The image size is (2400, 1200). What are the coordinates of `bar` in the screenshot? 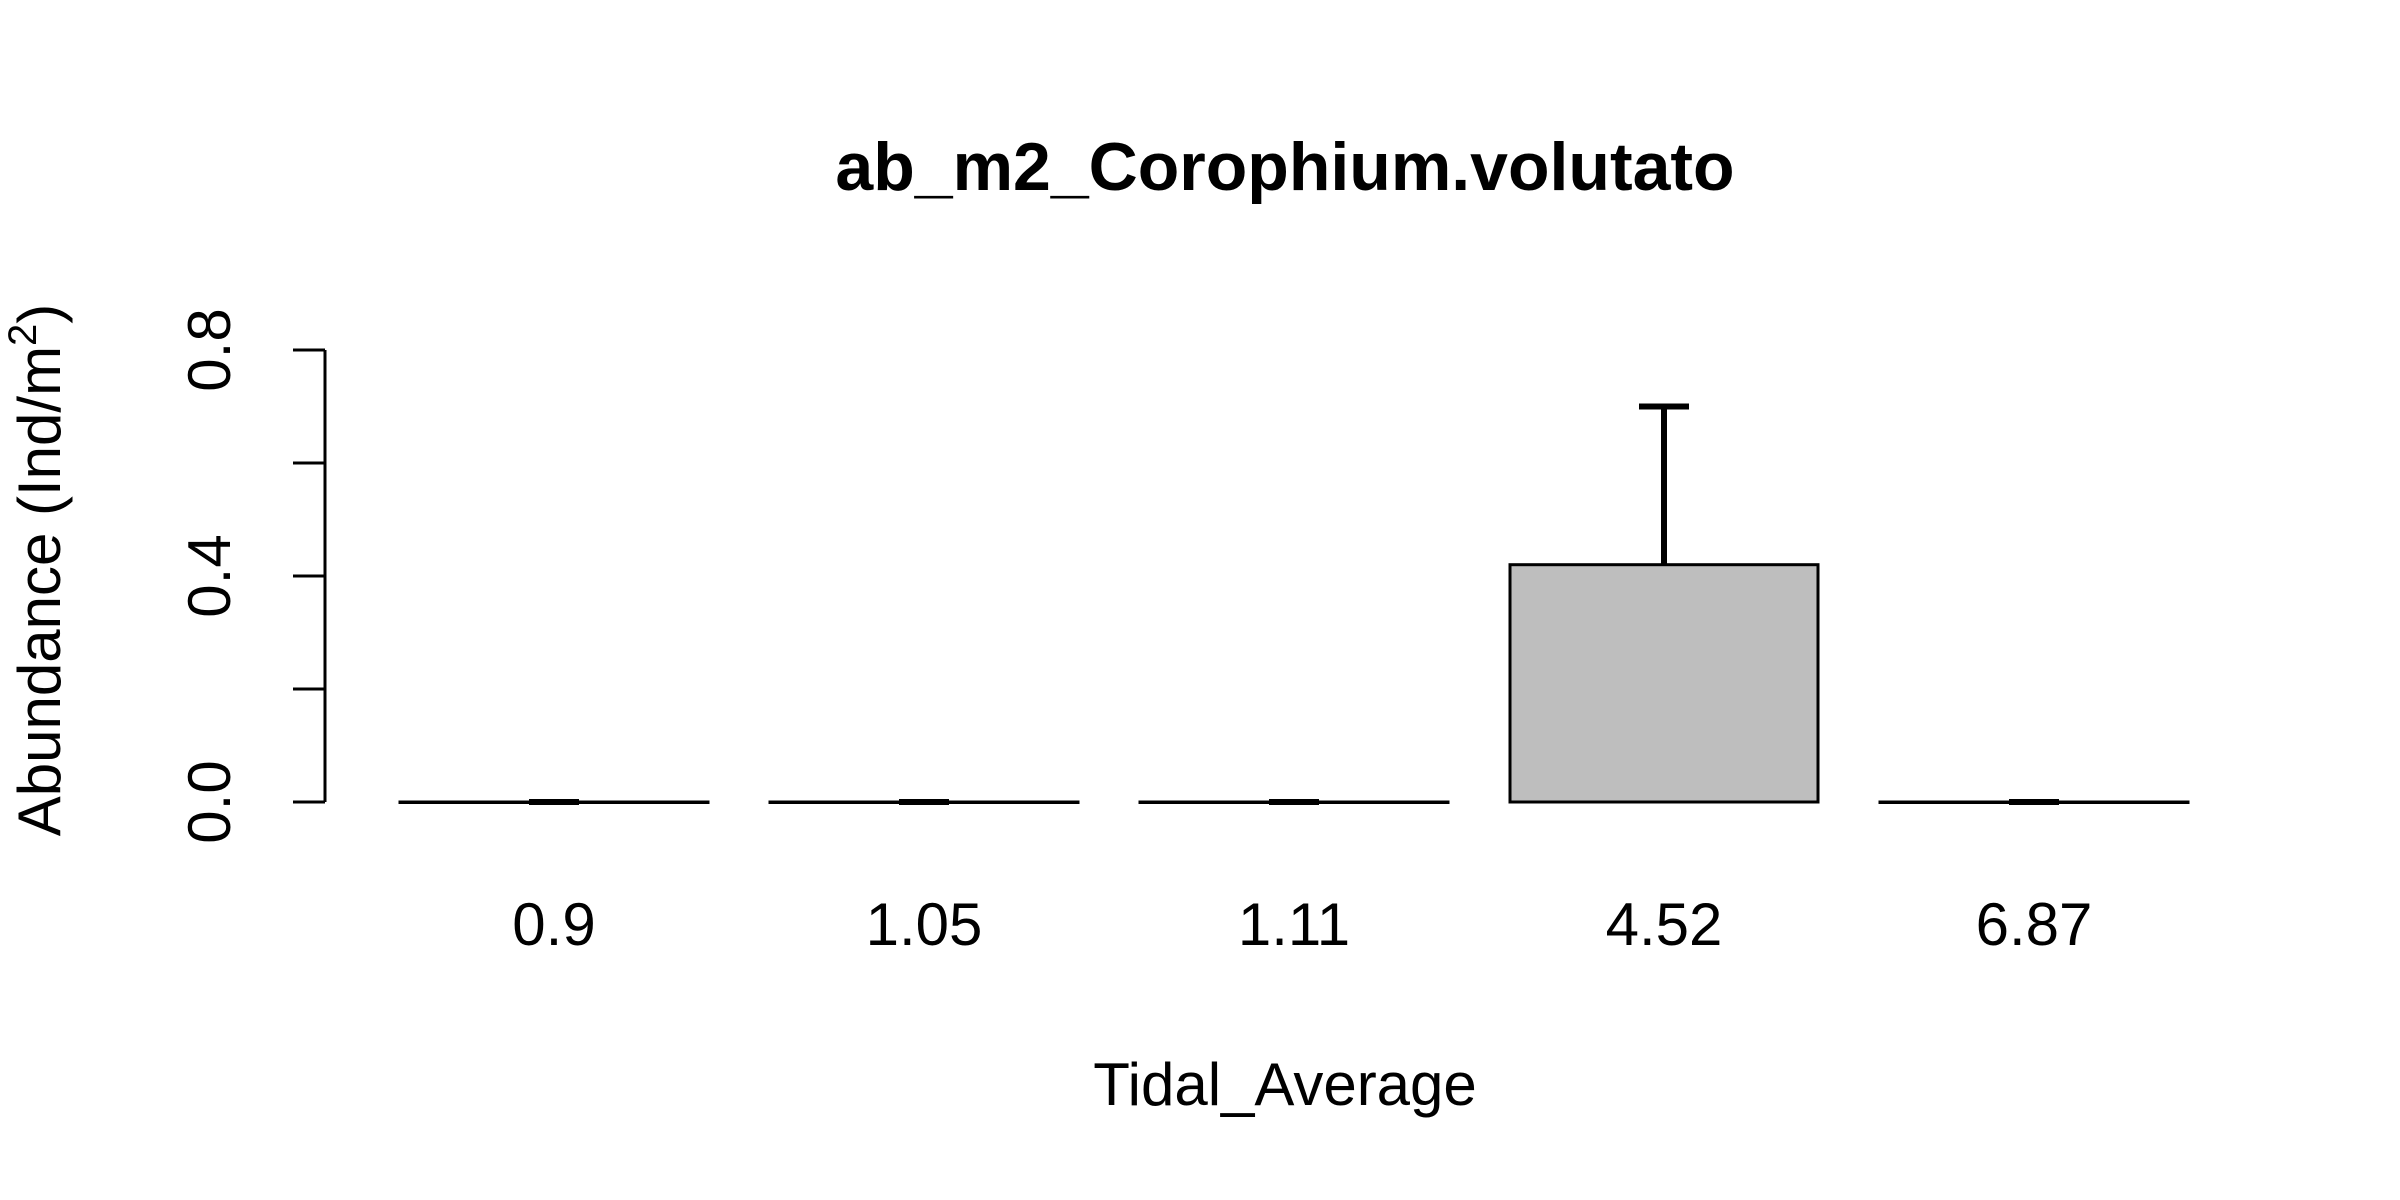 It's located at (1664, 683).